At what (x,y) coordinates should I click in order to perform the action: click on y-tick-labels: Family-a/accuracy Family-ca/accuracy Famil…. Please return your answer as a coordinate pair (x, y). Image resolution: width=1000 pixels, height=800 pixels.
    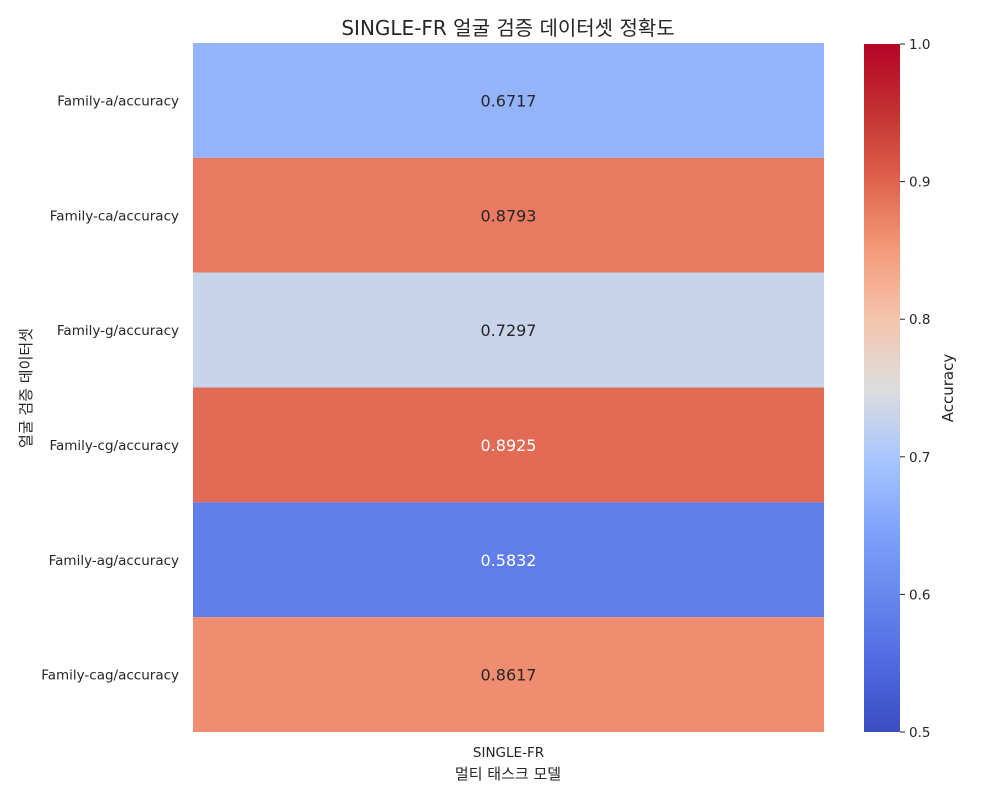
    Looking at the image, I should click on (110, 388).